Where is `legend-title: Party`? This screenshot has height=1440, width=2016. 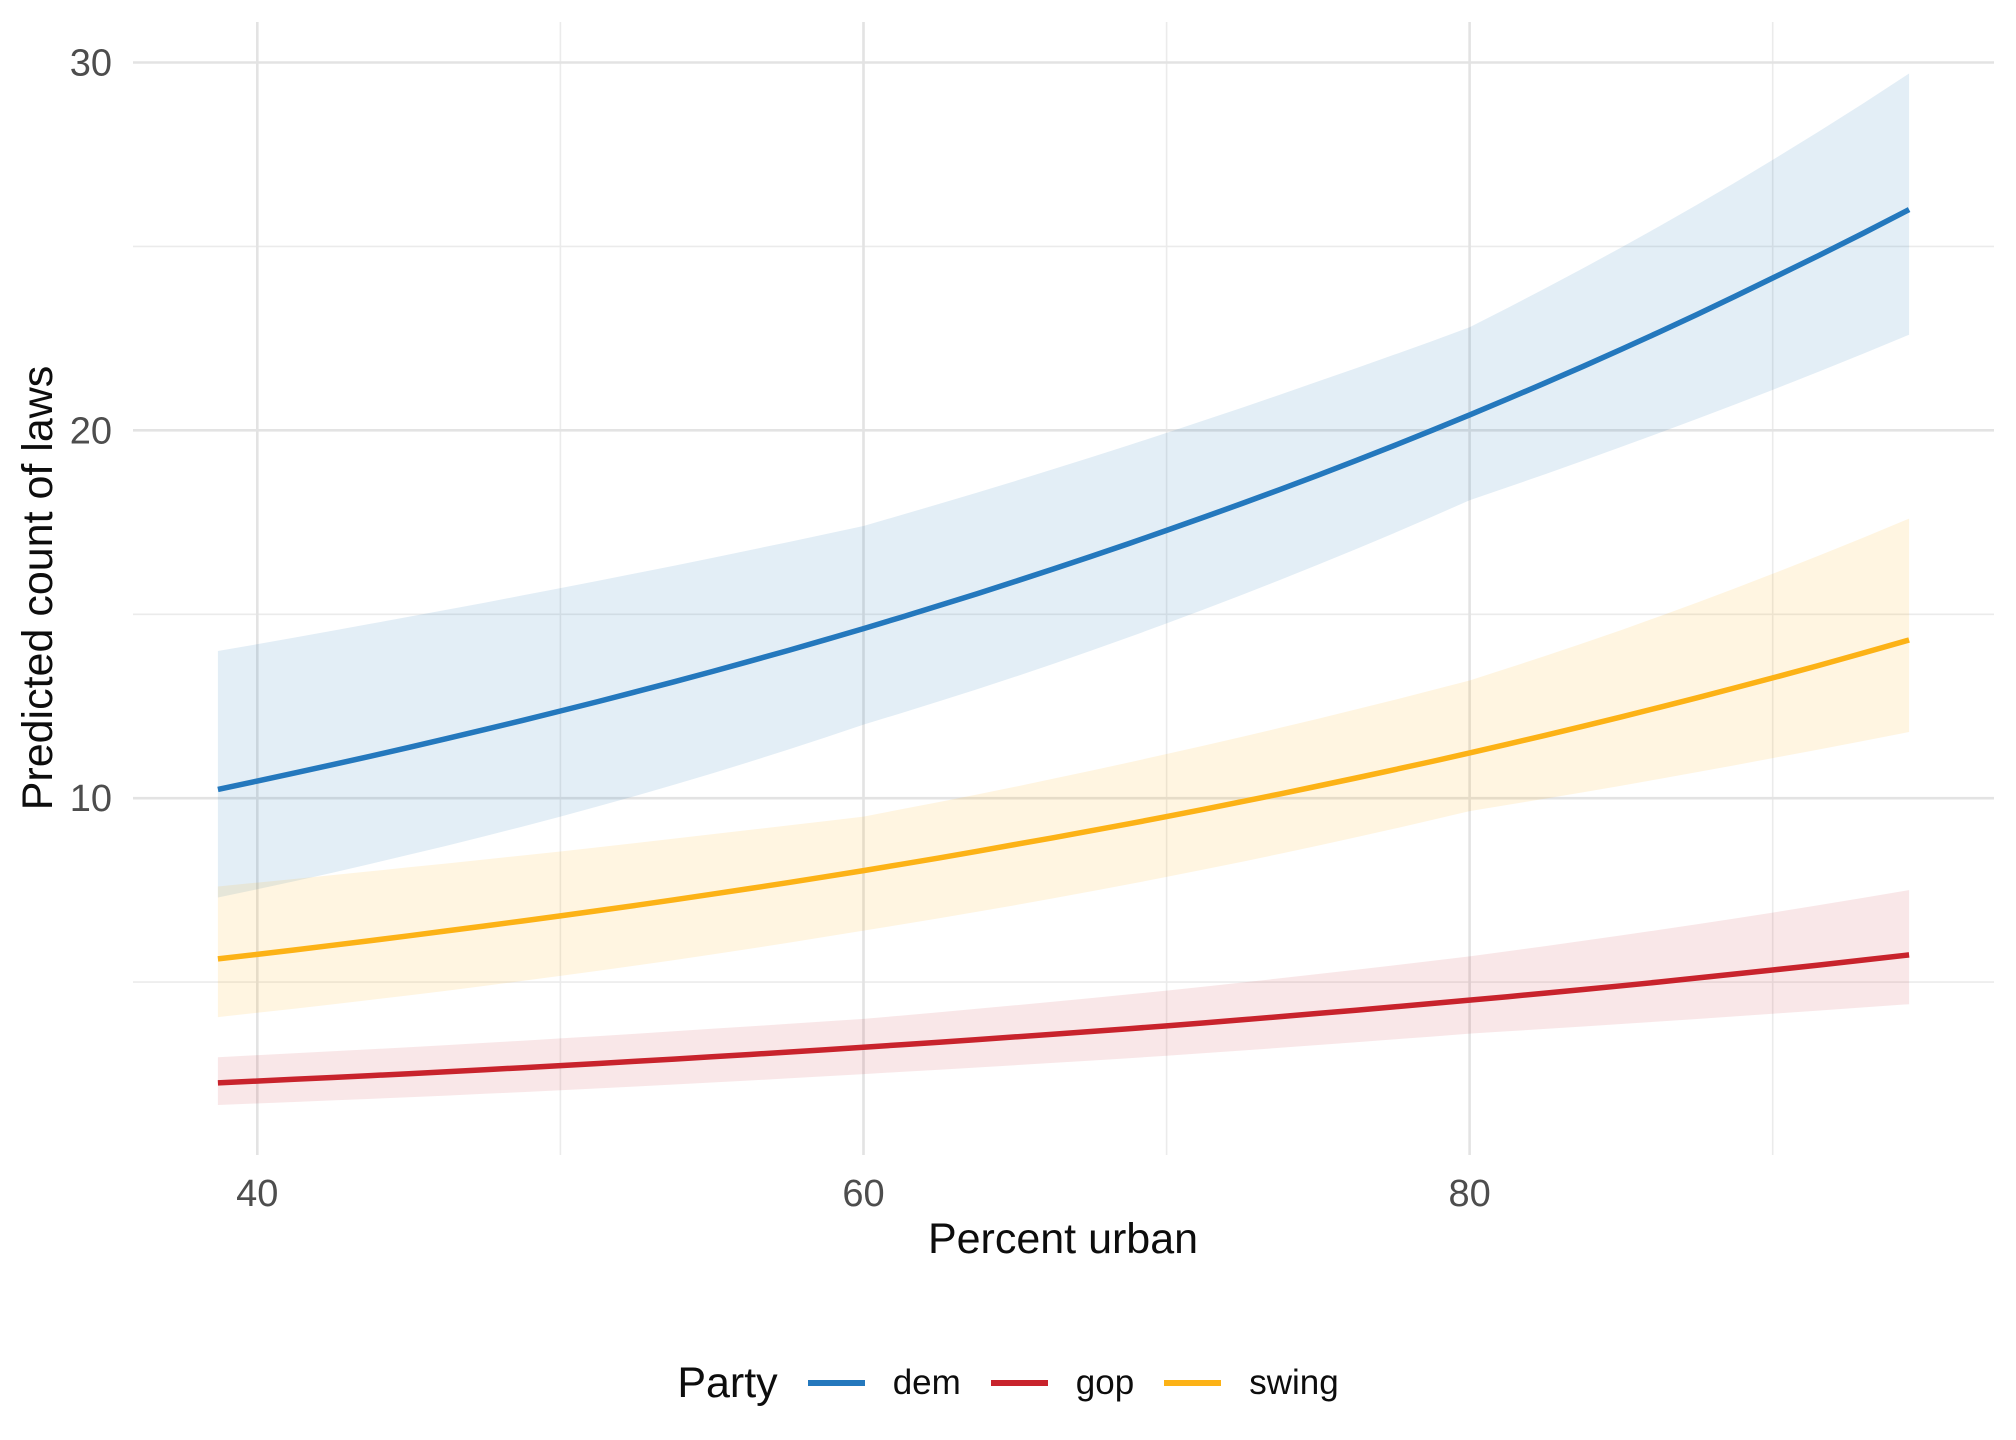
legend-title: Party is located at coordinates (727, 1382).